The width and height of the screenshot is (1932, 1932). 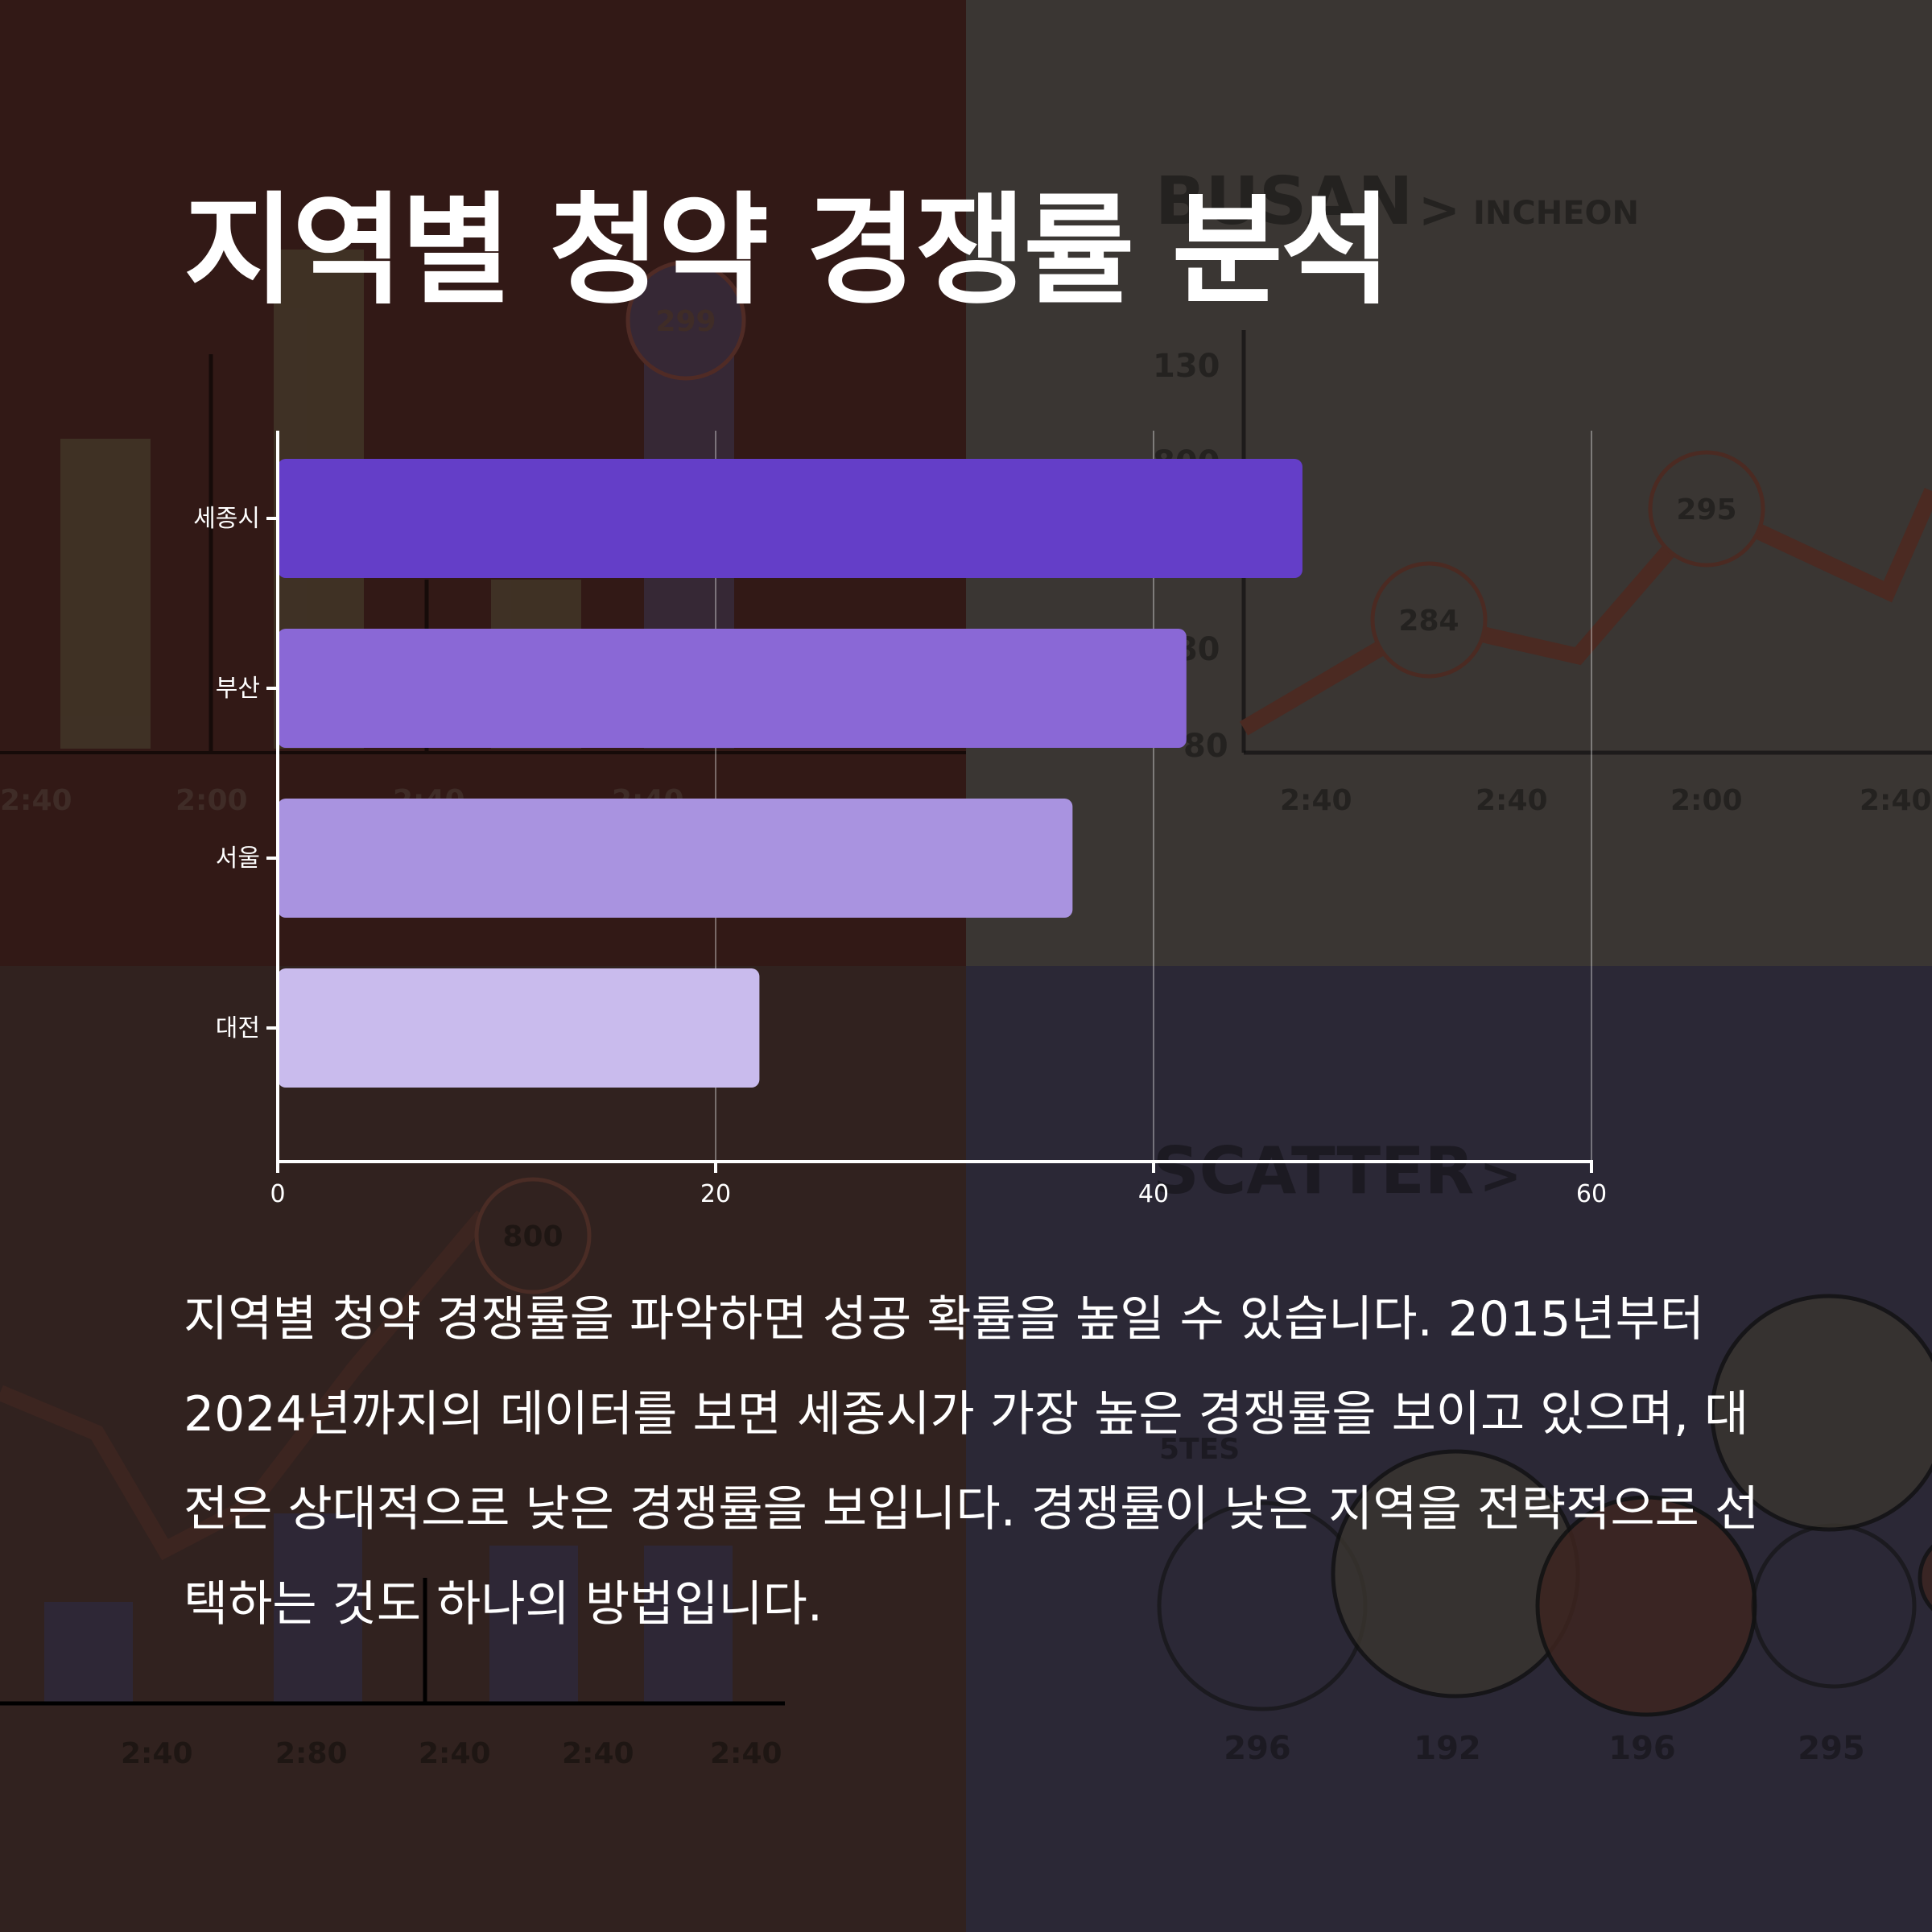 What do you see at coordinates (685, 321) in the screenshot?
I see `bg-bubble-label: 299` at bounding box center [685, 321].